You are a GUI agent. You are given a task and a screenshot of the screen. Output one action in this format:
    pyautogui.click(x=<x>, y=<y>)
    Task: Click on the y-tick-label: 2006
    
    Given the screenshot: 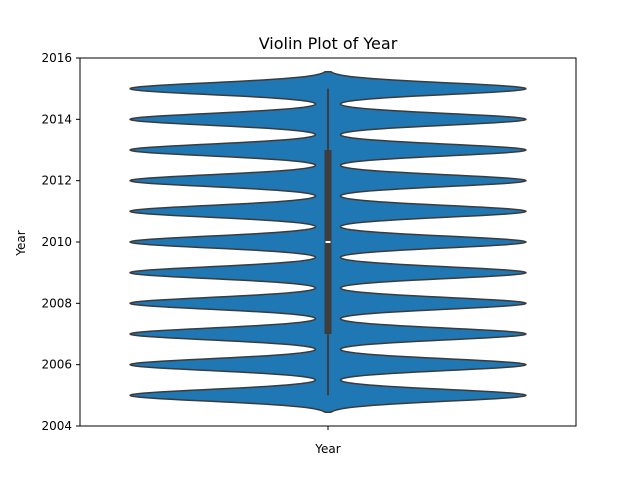 What is the action you would take?
    pyautogui.click(x=56, y=365)
    